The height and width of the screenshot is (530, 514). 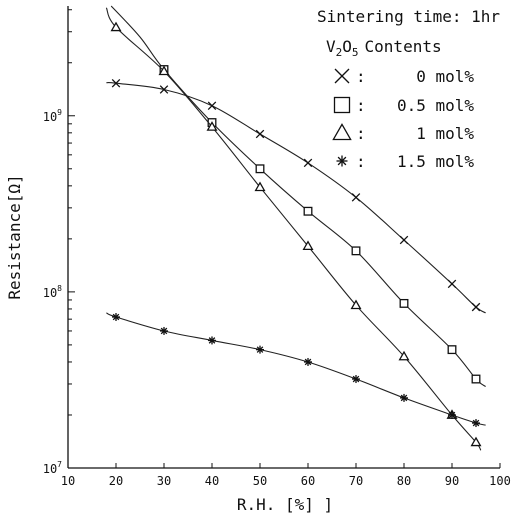 I want to click on y-tick-label-1e9: 10⁹, so click(x=52, y=116).